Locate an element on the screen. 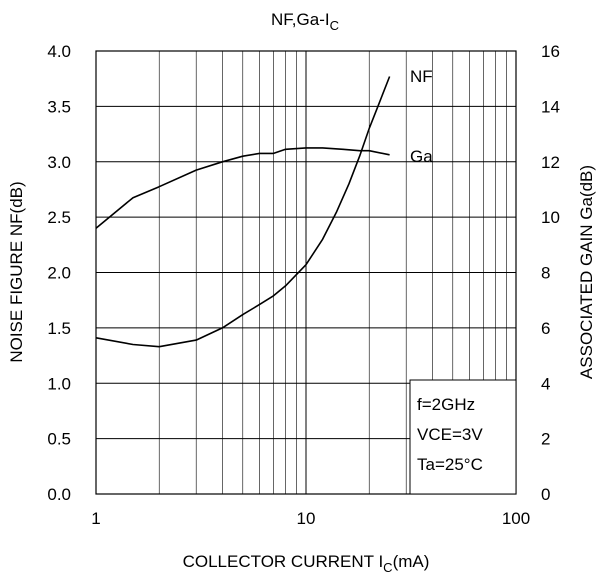  conditions-box is located at coordinates (463, 437).